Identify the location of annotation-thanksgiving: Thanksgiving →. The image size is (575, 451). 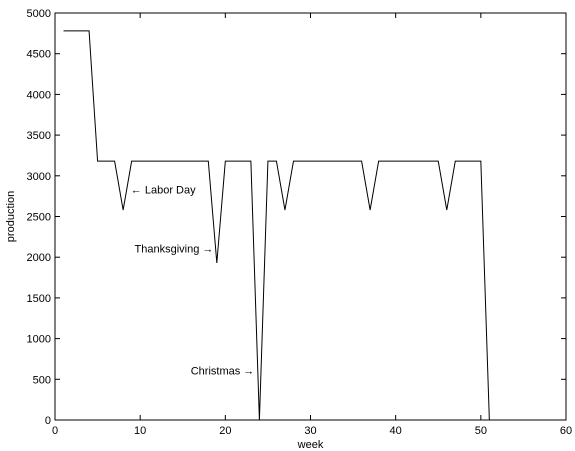
(174, 249).